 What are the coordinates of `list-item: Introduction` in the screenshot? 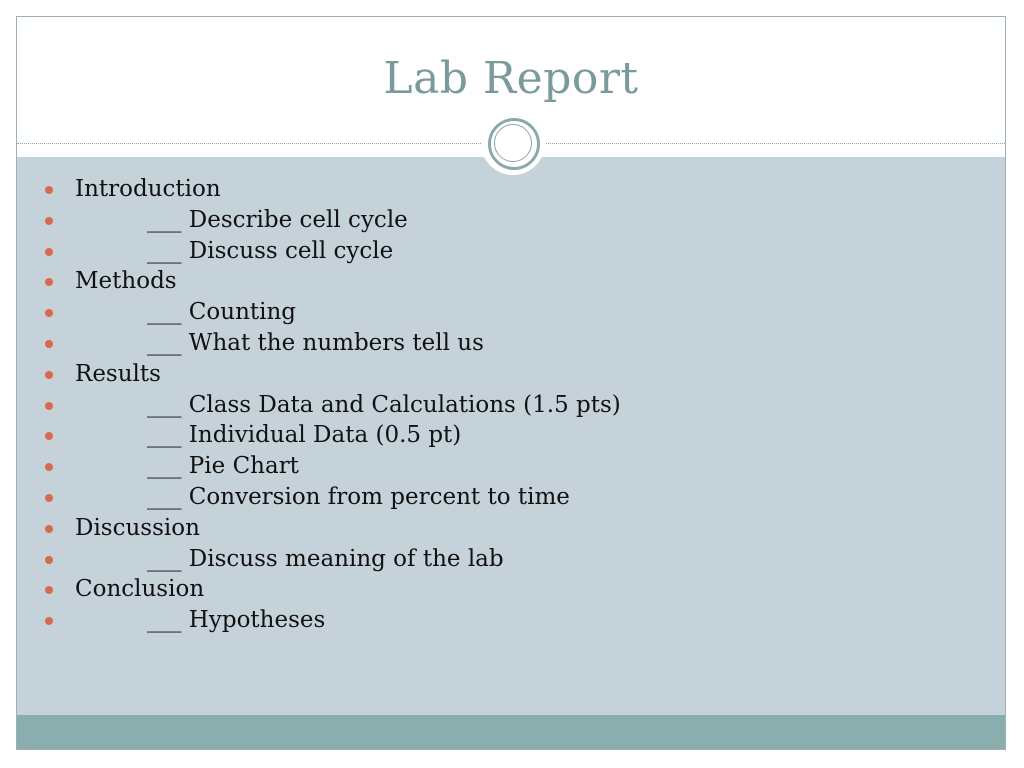 It's located at (511, 189).